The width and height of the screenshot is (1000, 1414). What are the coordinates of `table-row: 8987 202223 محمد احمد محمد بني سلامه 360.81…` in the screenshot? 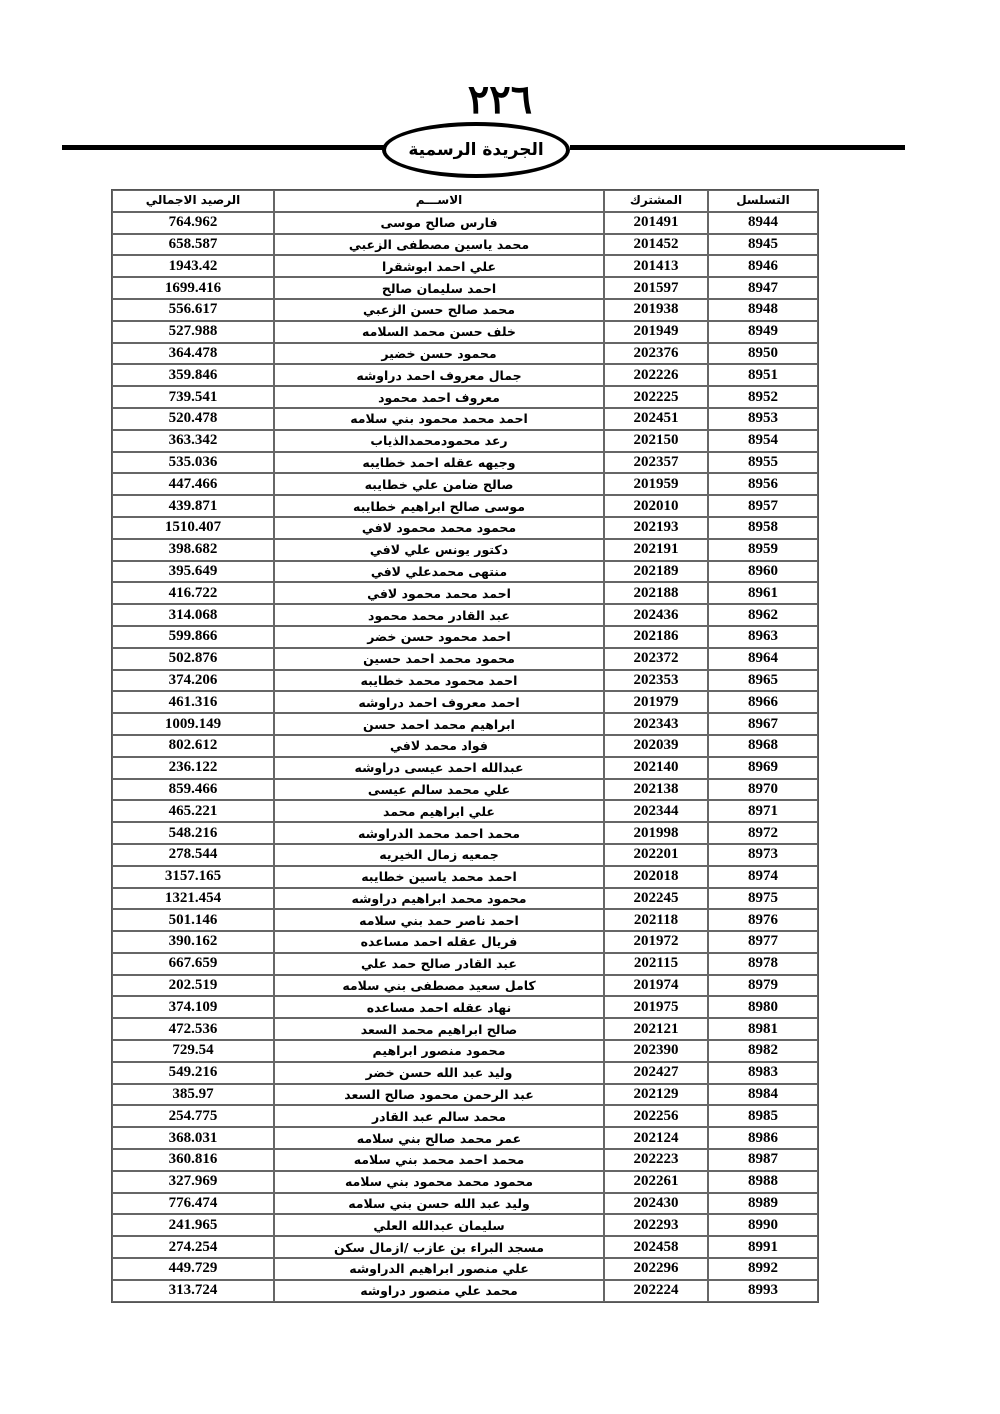 It's located at (465, 1160).